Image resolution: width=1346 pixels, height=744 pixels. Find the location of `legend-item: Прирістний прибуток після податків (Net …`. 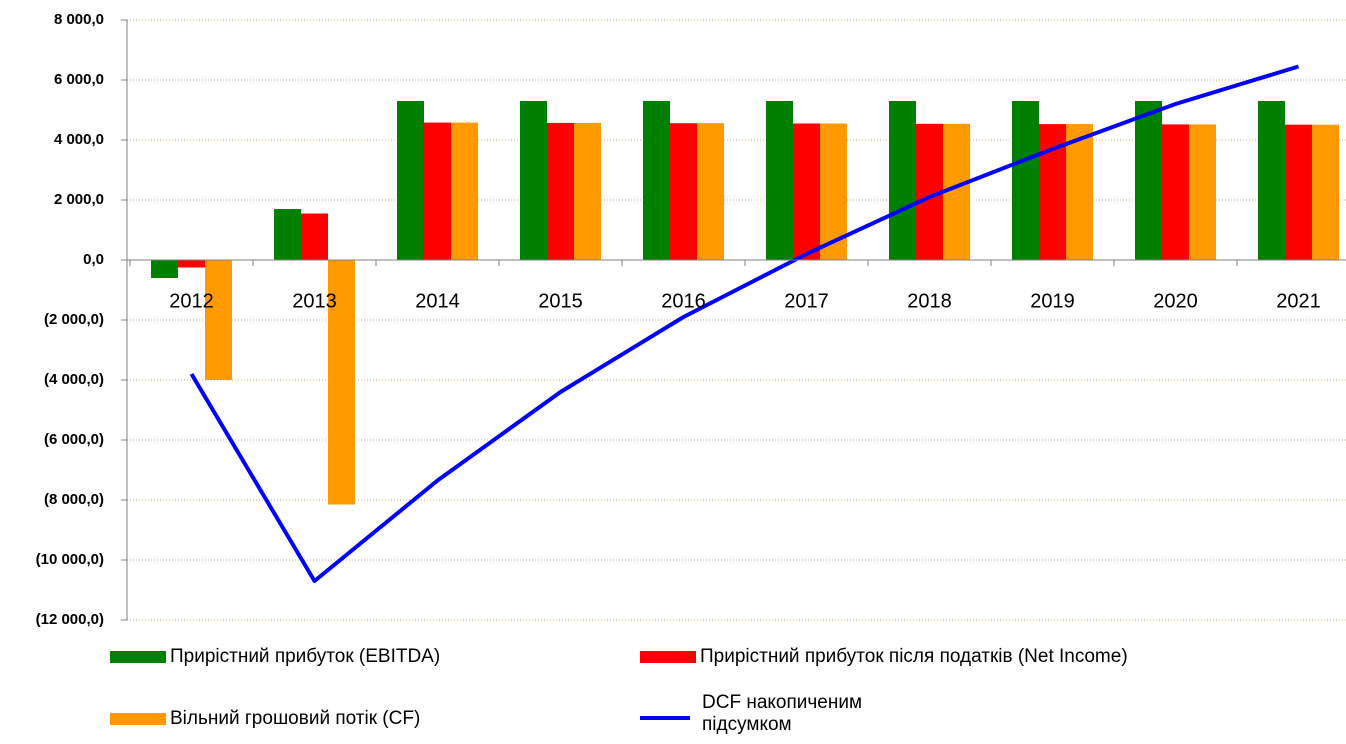

legend-item: Прирістний прибуток після податків (Net … is located at coordinates (884, 657).